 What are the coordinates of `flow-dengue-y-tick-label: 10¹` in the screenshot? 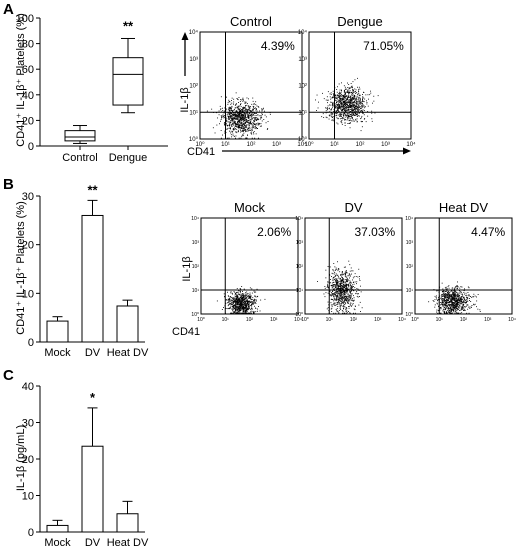 It's located at (302, 113).